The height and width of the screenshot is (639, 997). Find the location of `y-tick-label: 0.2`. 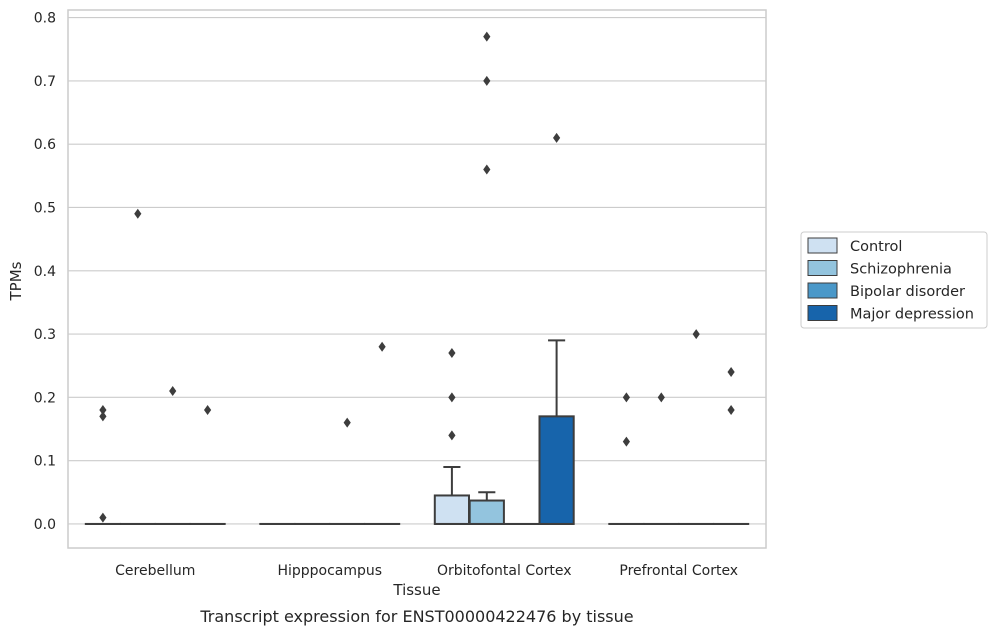

y-tick-label: 0.2 is located at coordinates (45, 398).